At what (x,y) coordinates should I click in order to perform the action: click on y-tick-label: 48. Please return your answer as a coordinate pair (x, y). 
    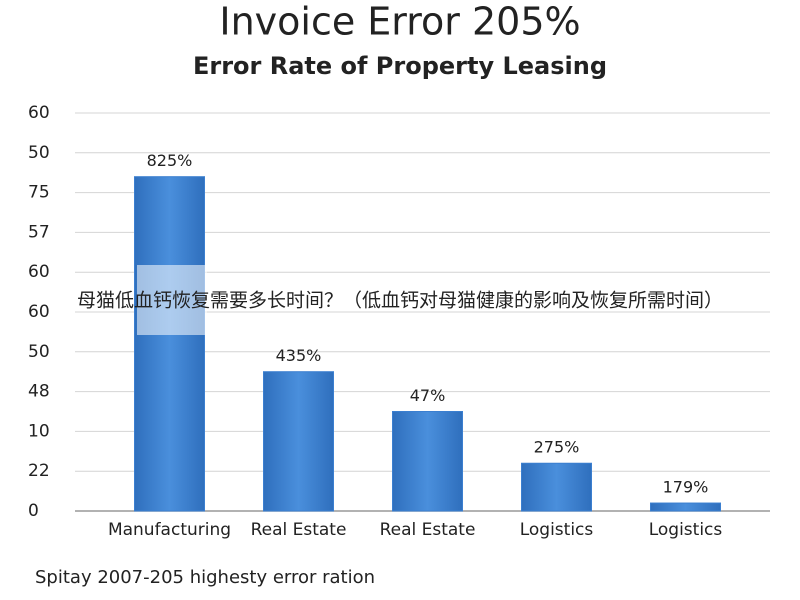
    Looking at the image, I should click on (39, 392).